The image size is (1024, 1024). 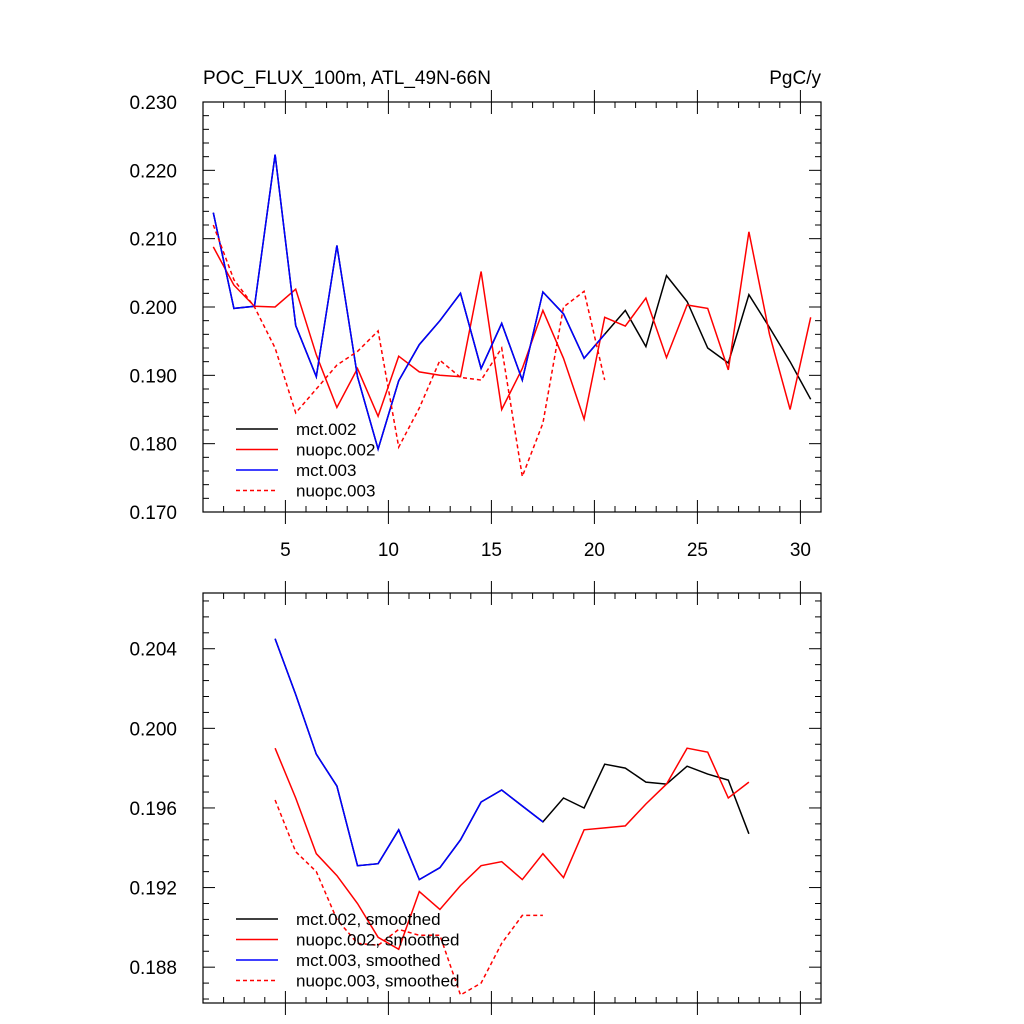 What do you see at coordinates (378, 981) in the screenshot?
I see `legend-label: nuopc.003, smoothed` at bounding box center [378, 981].